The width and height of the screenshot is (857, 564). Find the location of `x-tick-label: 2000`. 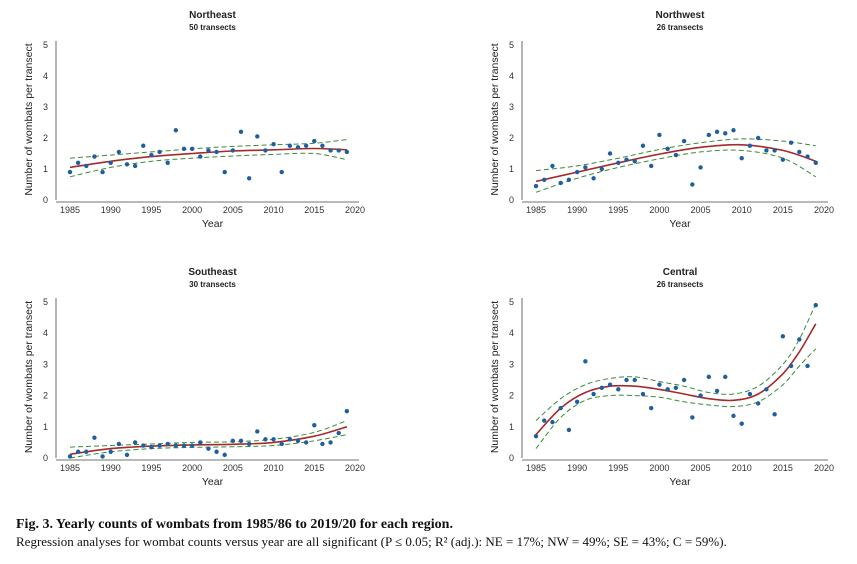

x-tick-label: 2000 is located at coordinates (659, 468).